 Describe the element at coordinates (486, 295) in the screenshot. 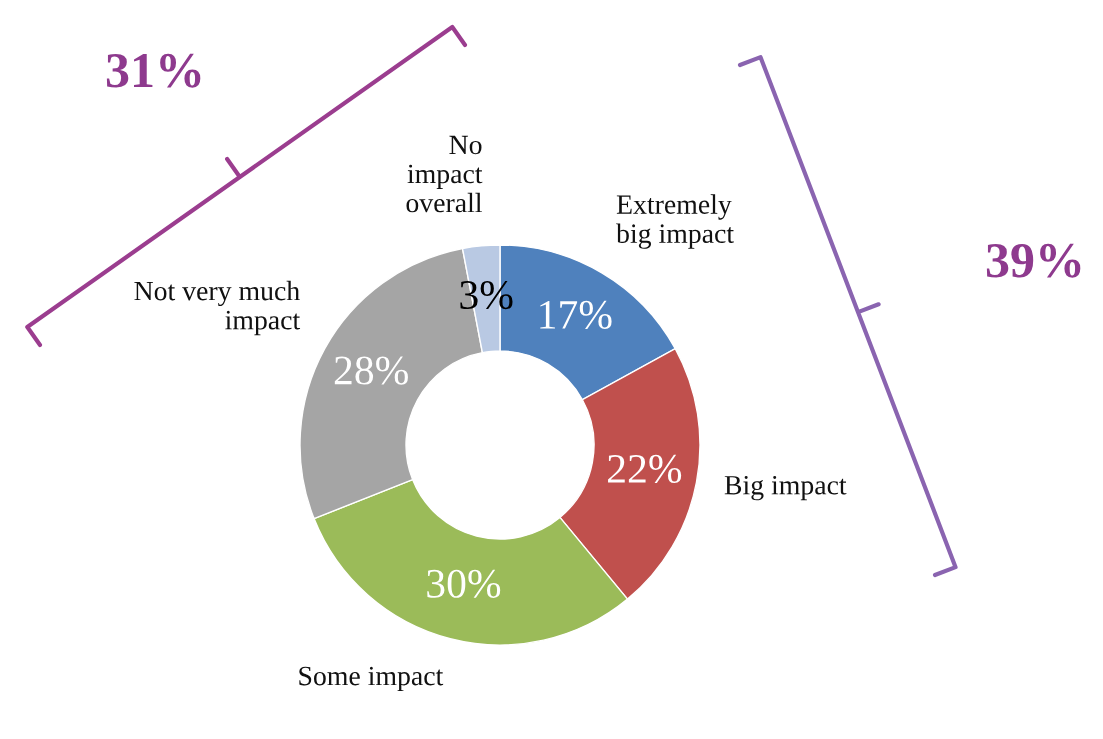

I see `data-label: 3%` at that location.